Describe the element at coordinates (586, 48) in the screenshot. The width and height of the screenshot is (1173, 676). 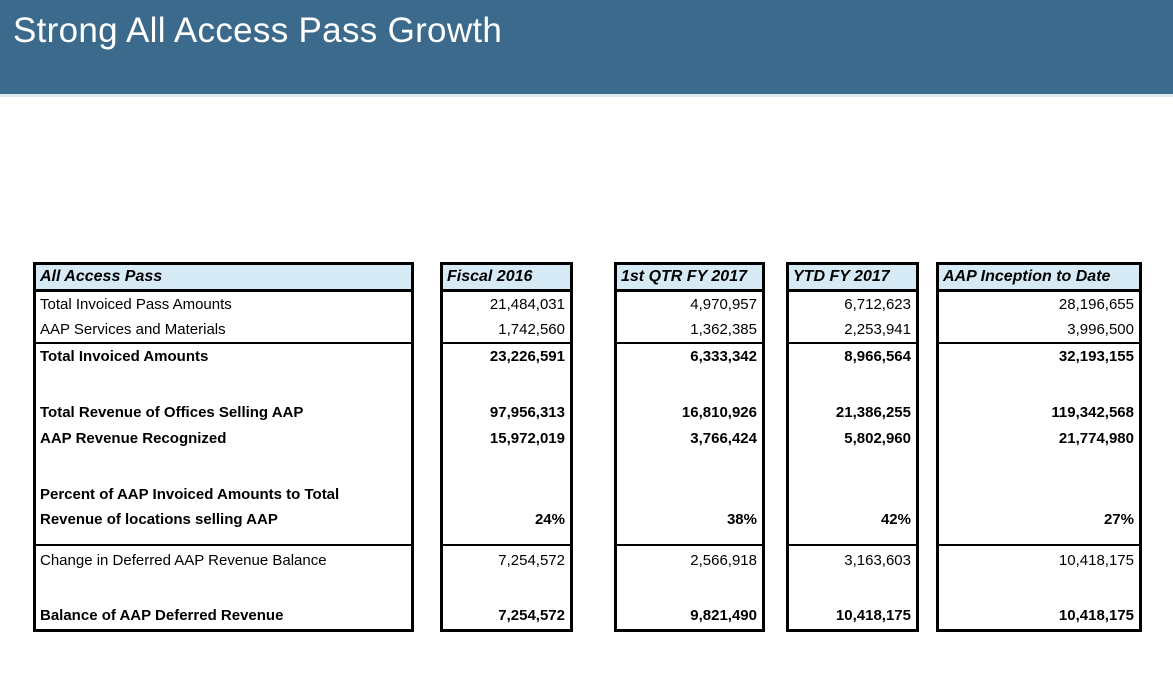
I see `title-banner: Strong All Access Pass Growth` at that location.